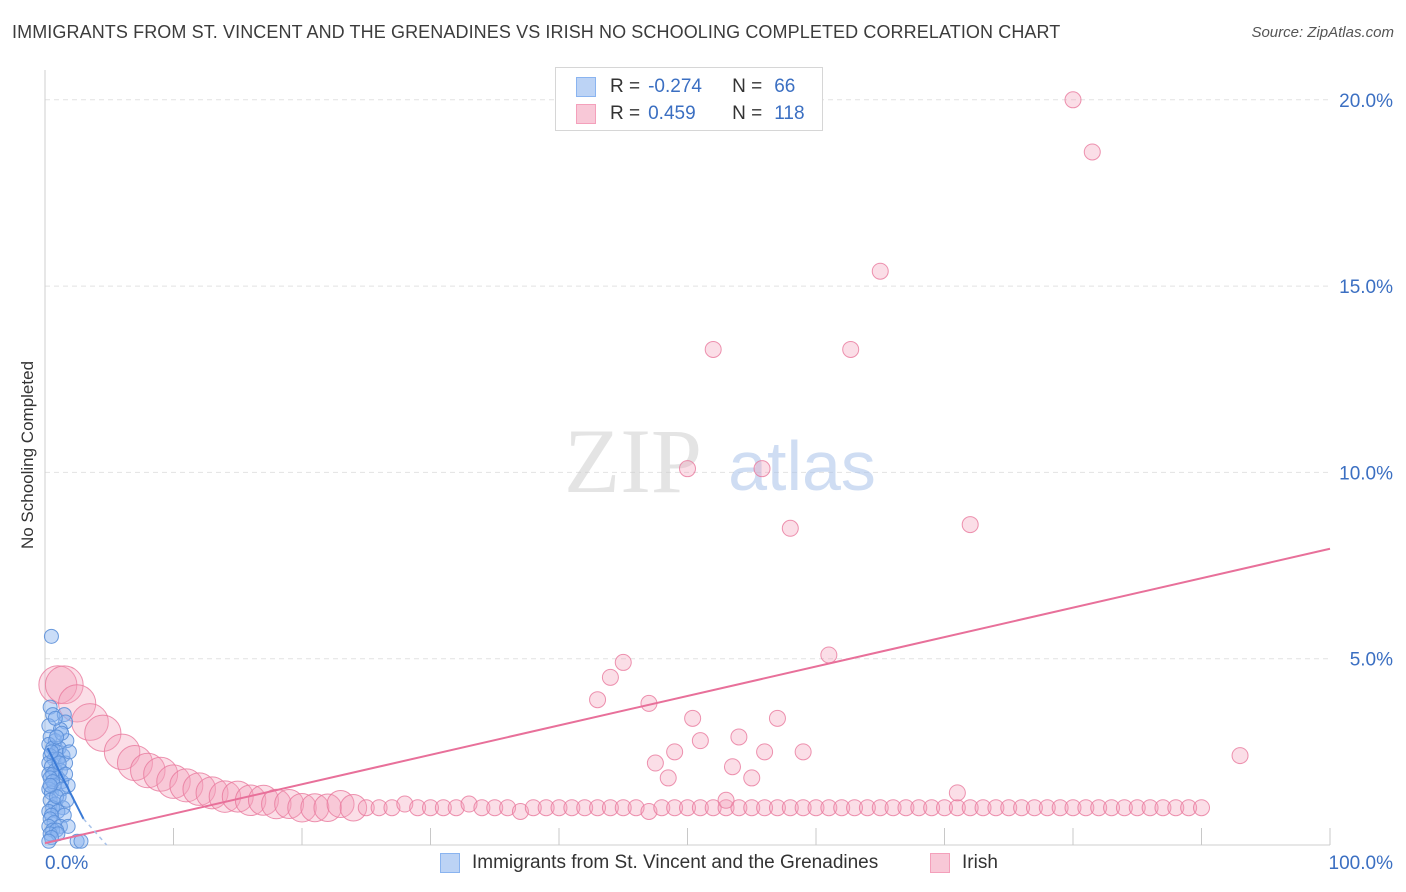 Image resolution: width=1406 pixels, height=892 pixels. I want to click on legend-n-value: 66, so click(785, 86).